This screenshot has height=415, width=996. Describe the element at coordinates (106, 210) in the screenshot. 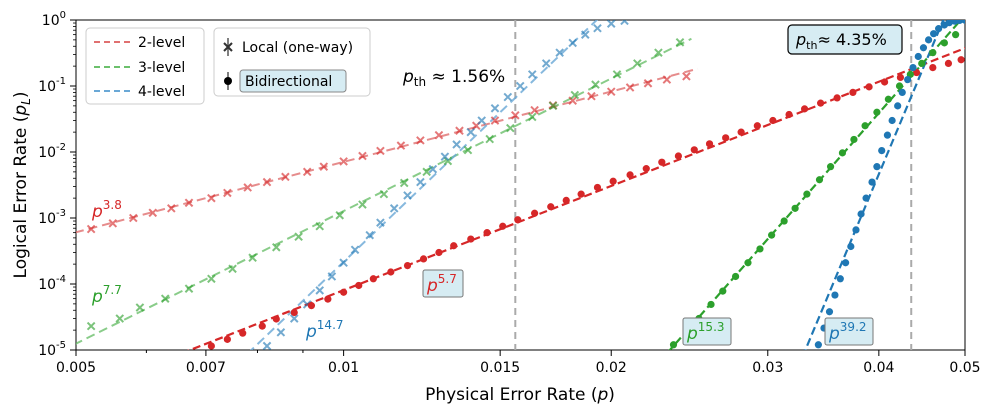

I see `fit-label-p3.8: p3.8` at that location.